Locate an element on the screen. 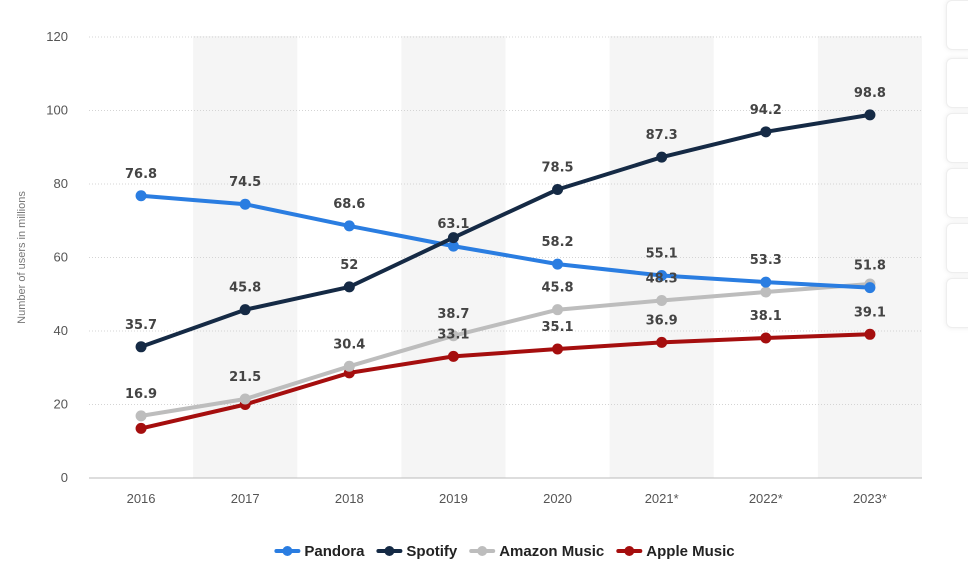 The height and width of the screenshot is (577, 968). legend-label: Pandora is located at coordinates (334, 551).